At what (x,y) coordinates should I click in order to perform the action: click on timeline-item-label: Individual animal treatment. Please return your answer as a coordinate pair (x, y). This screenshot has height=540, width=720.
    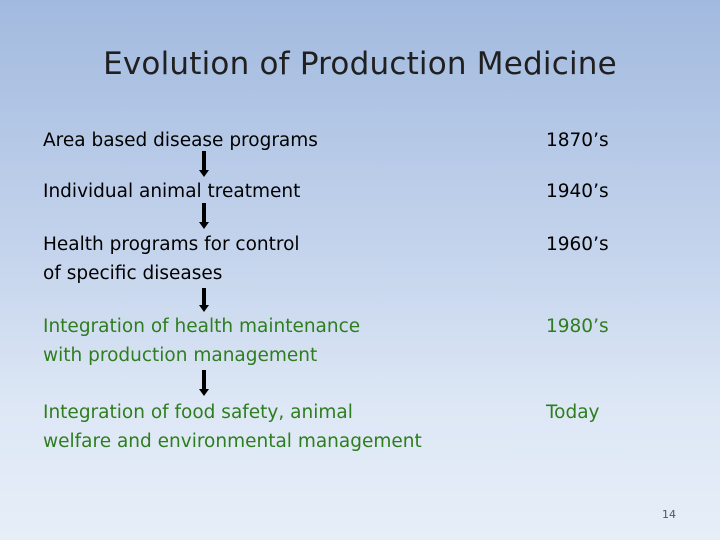
    Looking at the image, I should click on (172, 191).